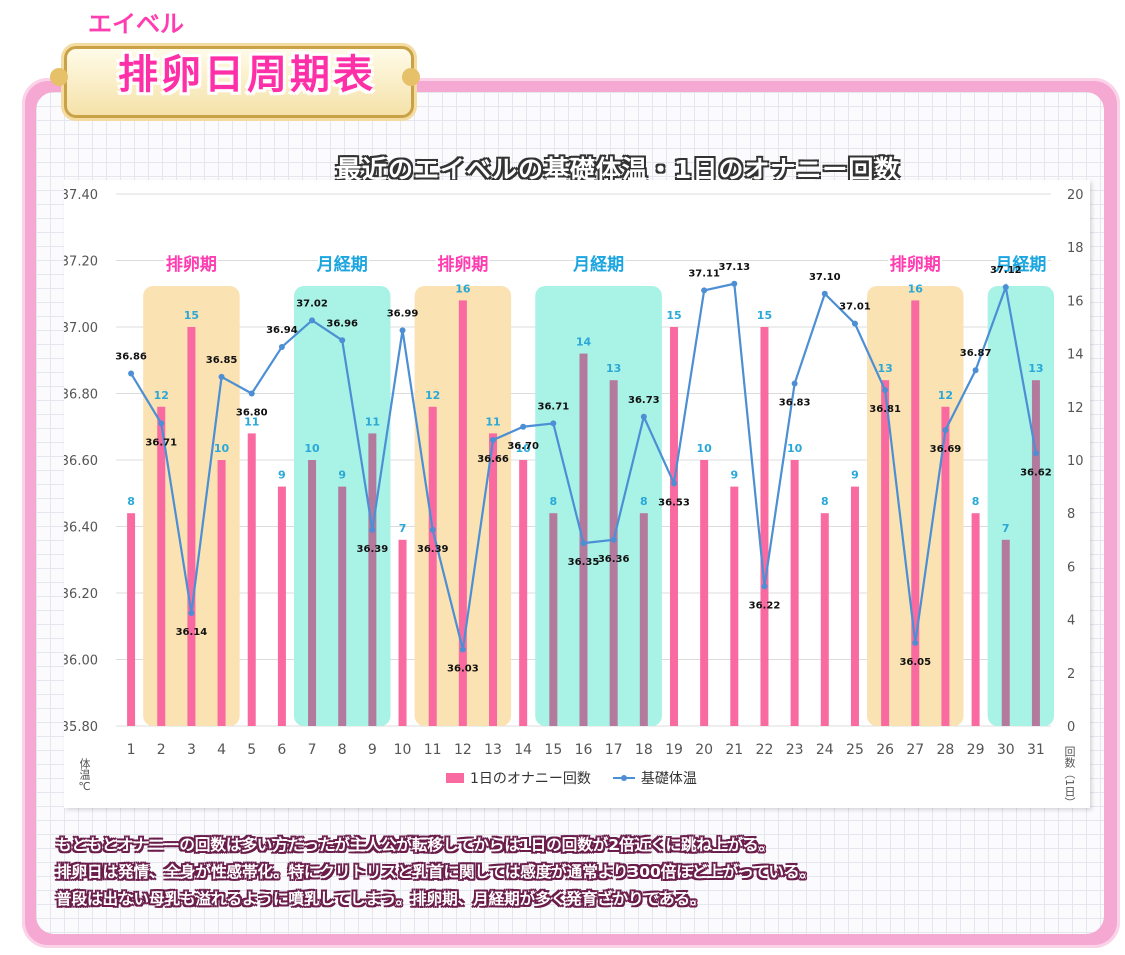 Image resolution: width=1125 pixels, height=955 pixels. What do you see at coordinates (342, 323) in the screenshot?
I see `temperature-data-label: 36.96` at bounding box center [342, 323].